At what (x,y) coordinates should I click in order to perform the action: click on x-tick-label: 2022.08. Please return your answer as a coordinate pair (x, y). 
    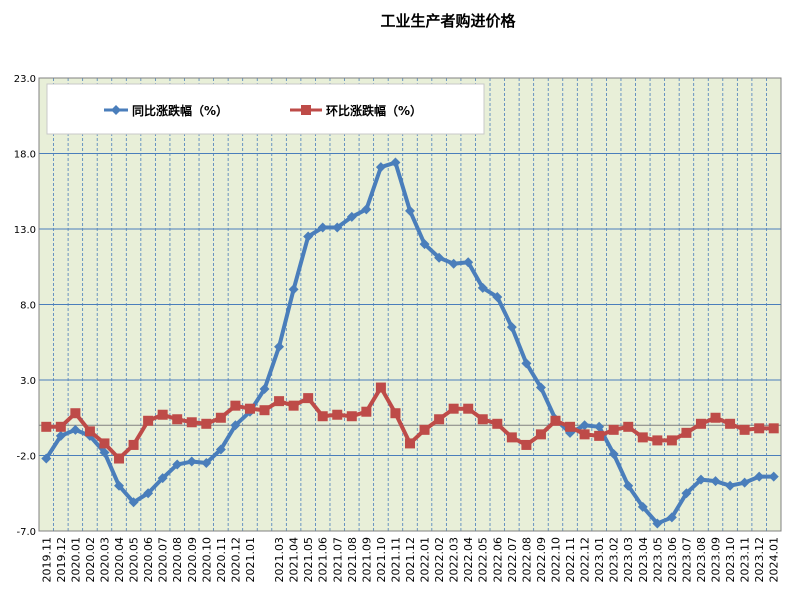
    Looking at the image, I should click on (526, 560).